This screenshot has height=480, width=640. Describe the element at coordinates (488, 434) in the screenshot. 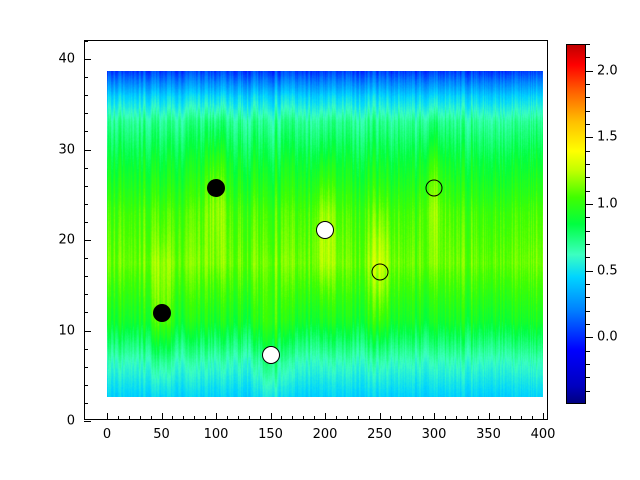

I see `x-tick-label: 350` at that location.